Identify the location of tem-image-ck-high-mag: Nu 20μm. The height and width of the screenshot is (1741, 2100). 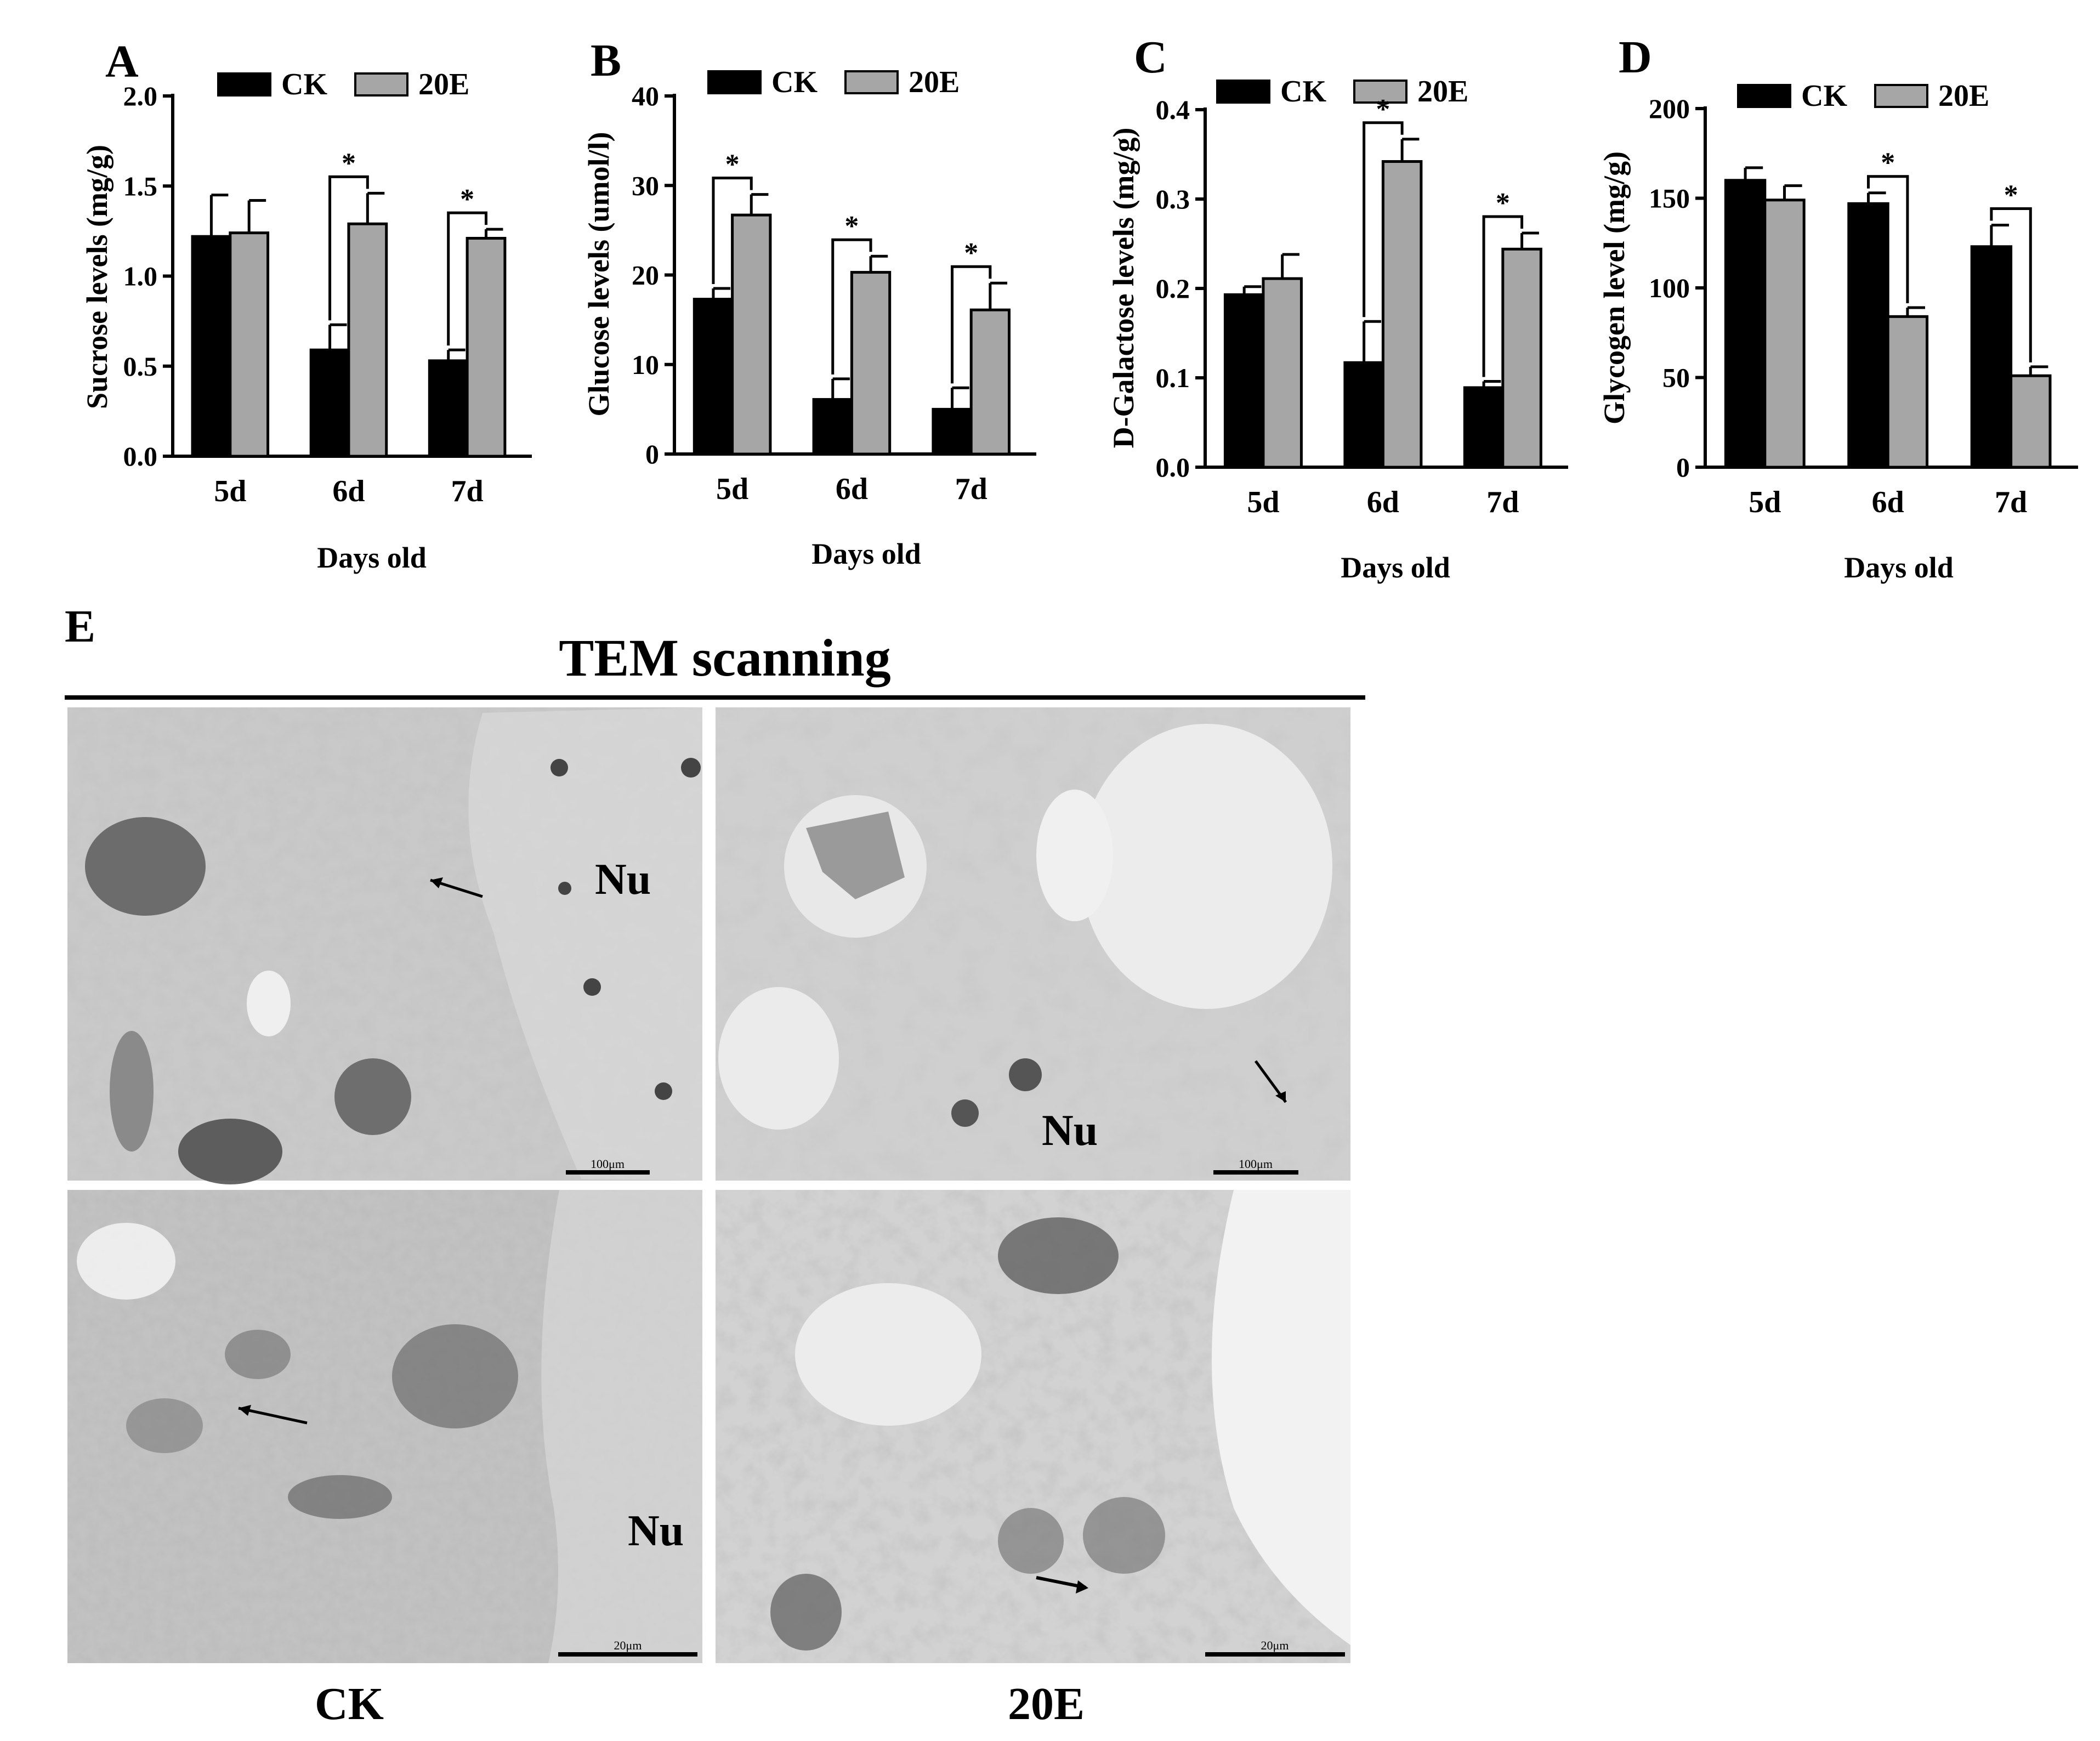
(384, 1426).